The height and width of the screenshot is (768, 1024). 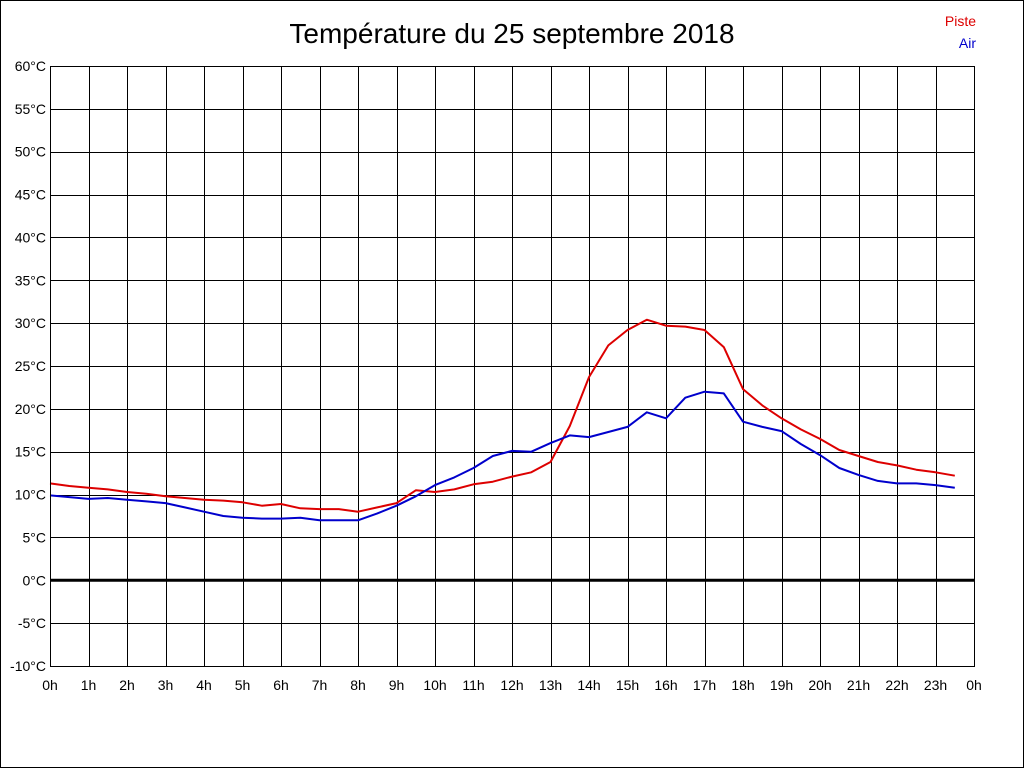 I want to click on y-tick-label: 25°C, so click(x=30, y=366).